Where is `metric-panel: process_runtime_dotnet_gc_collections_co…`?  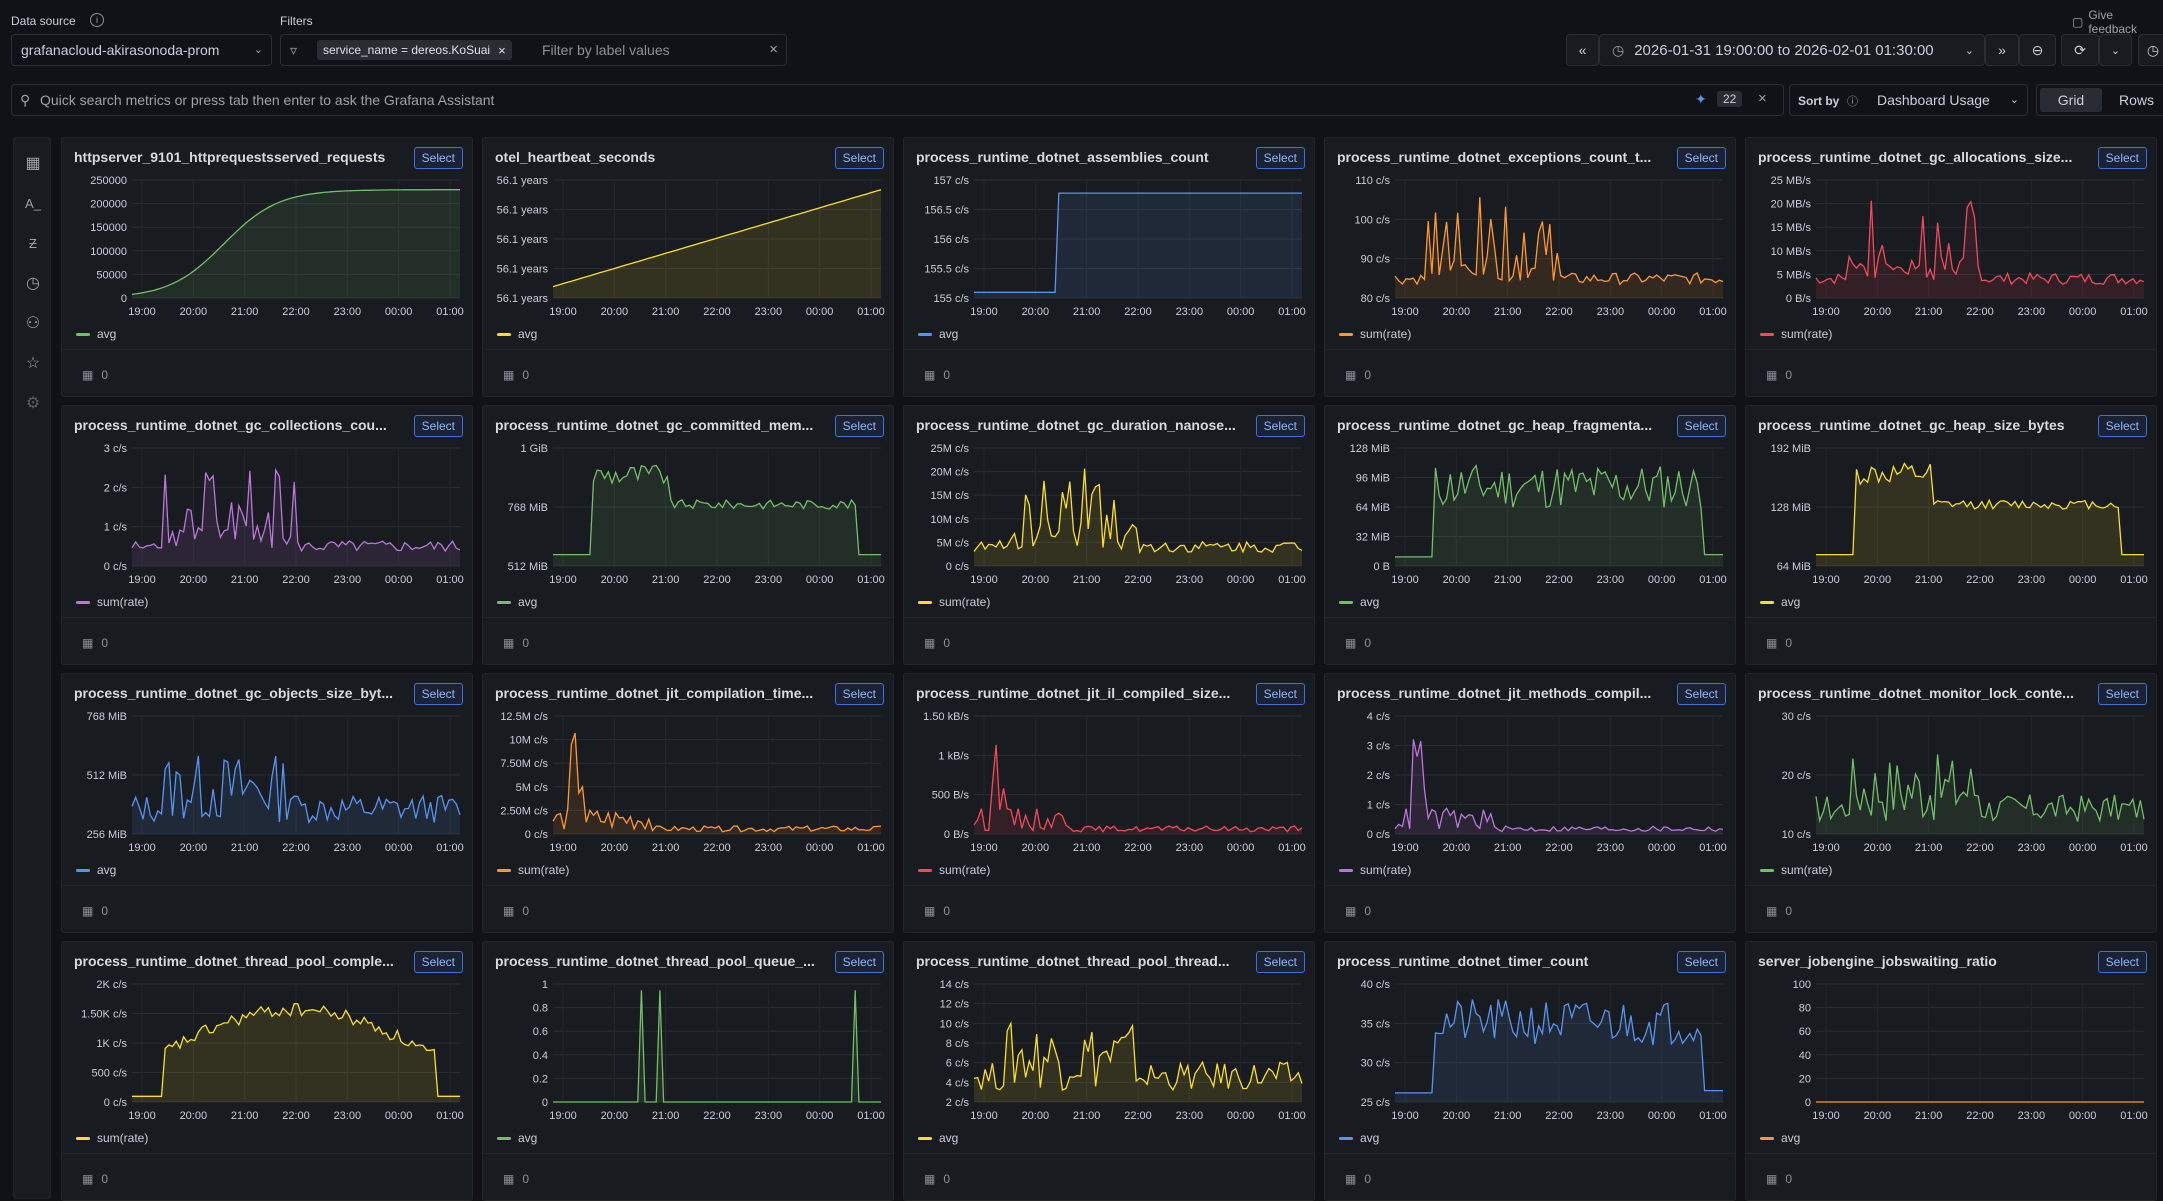 metric-panel: process_runtime_dotnet_gc_collections_co… is located at coordinates (267, 535).